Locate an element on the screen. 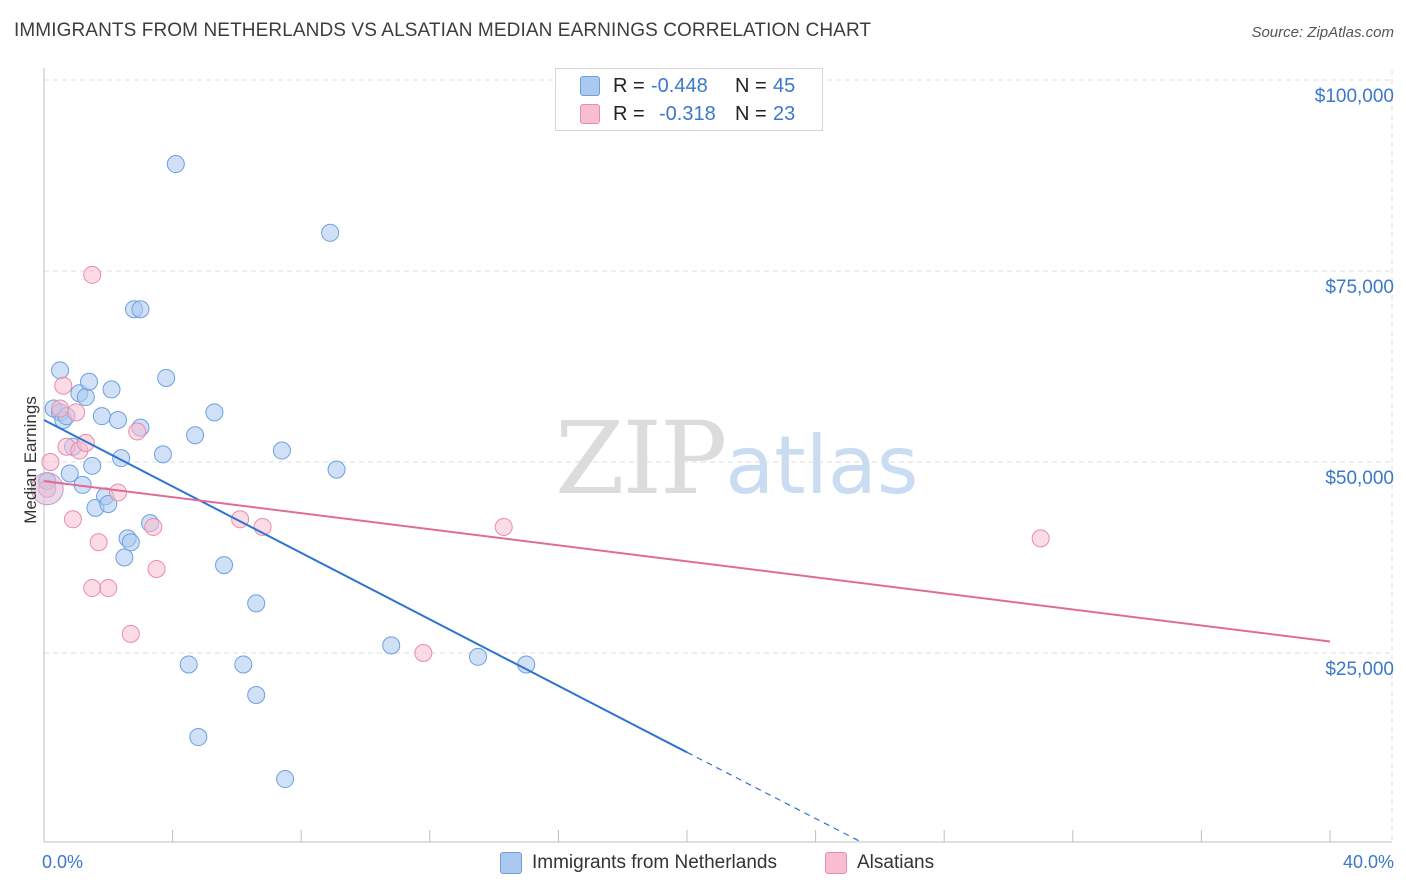 The height and width of the screenshot is (892, 1406). watermark-zip: ZIP is located at coordinates (641, 458).